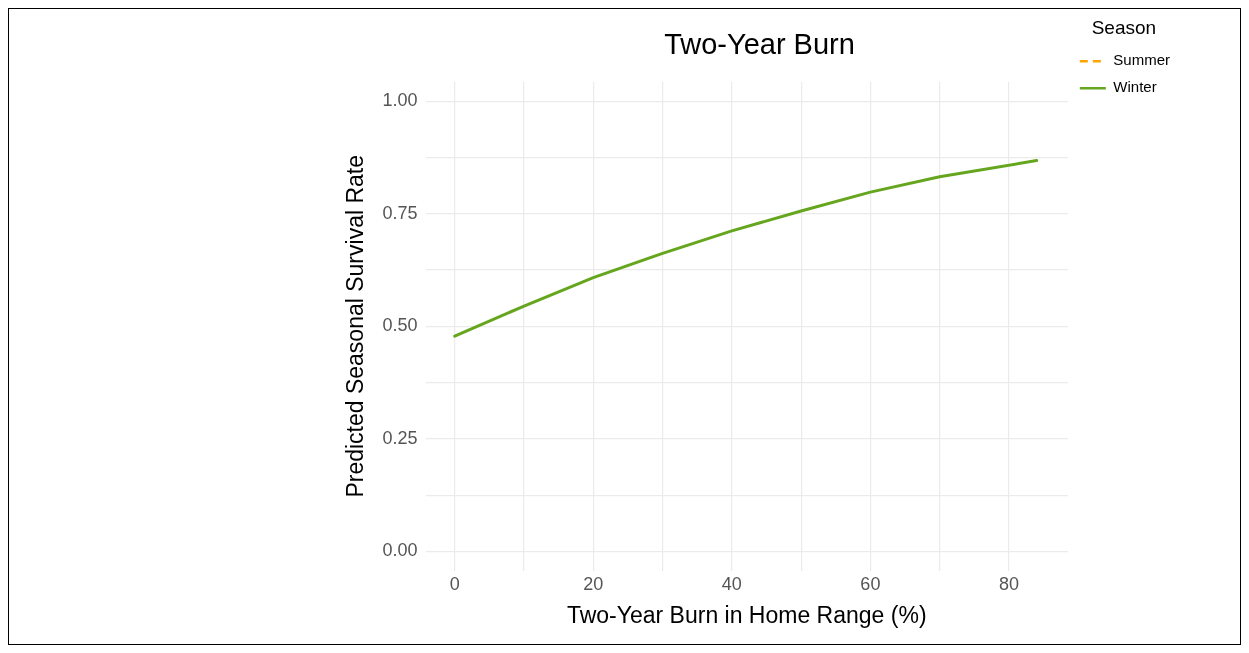  What do you see at coordinates (454, 583) in the screenshot?
I see `x-tick-label: 0` at bounding box center [454, 583].